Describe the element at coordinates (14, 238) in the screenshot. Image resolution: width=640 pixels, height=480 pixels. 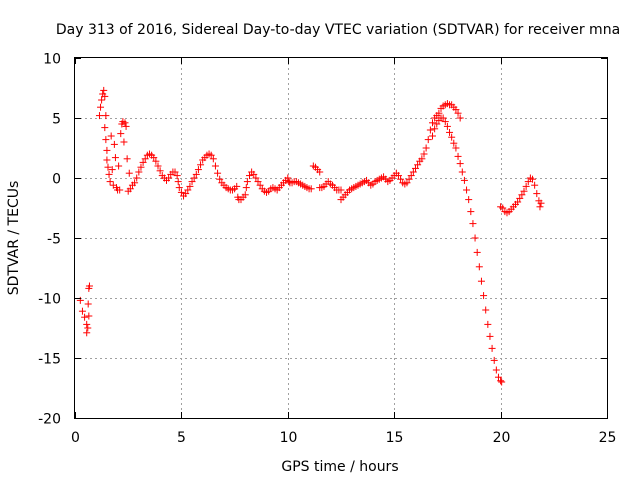
I see `y-axis-label: SDTVAR / TECUs` at that location.